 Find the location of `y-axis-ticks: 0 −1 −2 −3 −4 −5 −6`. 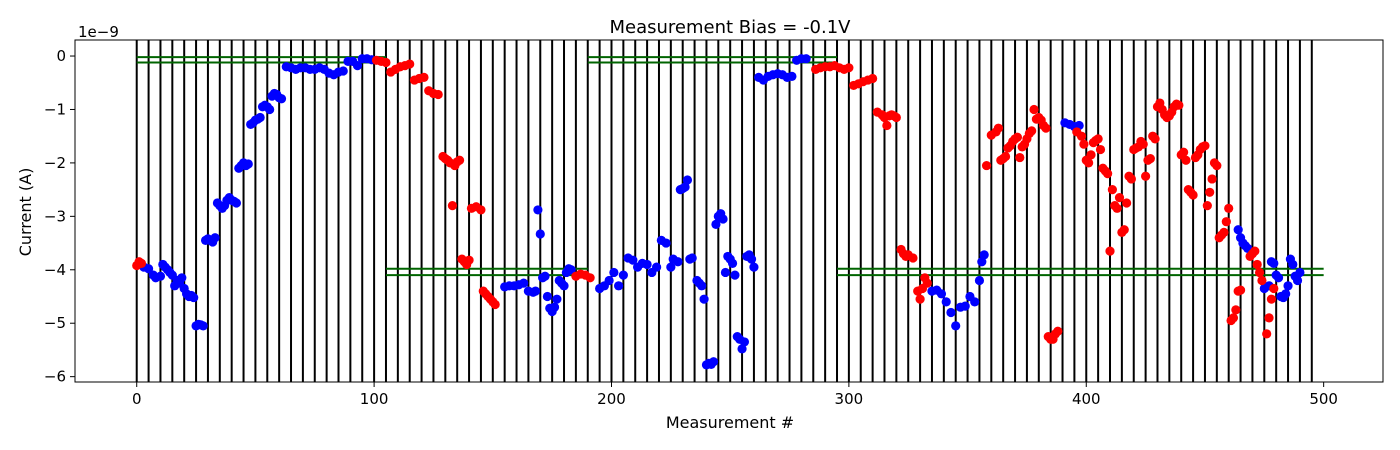

y-axis-ticks: 0 −1 −2 −3 −4 −5 −6 is located at coordinates (59, 216).